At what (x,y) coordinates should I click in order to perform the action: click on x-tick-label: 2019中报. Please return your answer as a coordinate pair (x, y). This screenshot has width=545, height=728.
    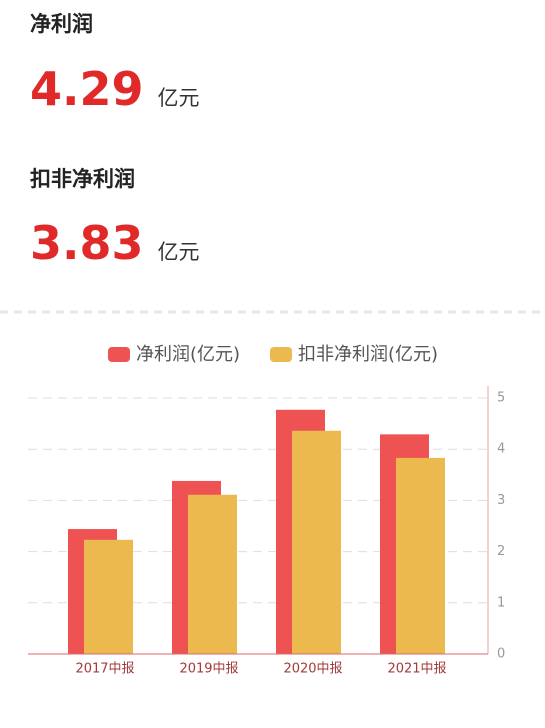
    Looking at the image, I should click on (208, 669).